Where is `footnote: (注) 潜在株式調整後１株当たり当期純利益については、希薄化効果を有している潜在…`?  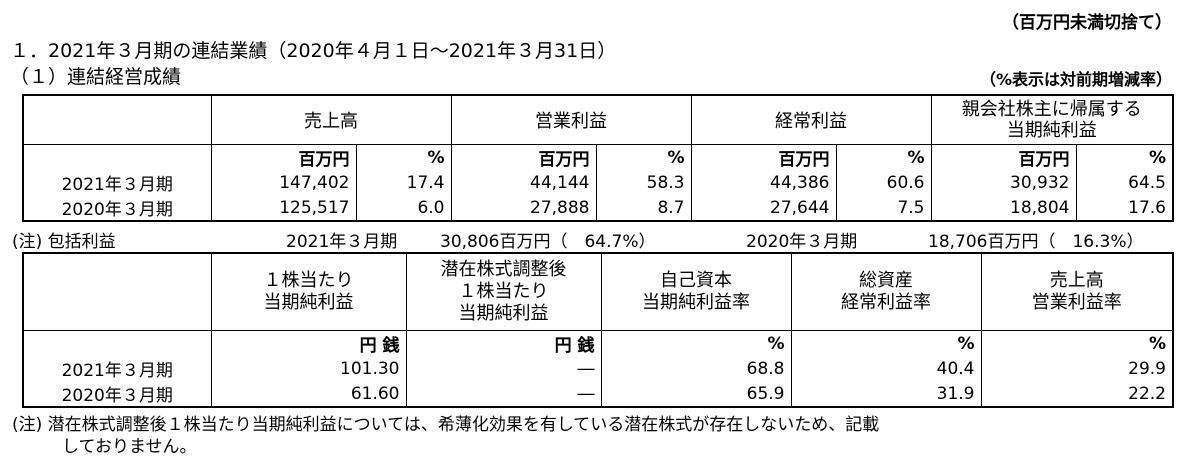
footnote: (注) 潜在株式調整後１株当たり当期純利益については、希薄化効果を有している潜在… is located at coordinates (445, 436).